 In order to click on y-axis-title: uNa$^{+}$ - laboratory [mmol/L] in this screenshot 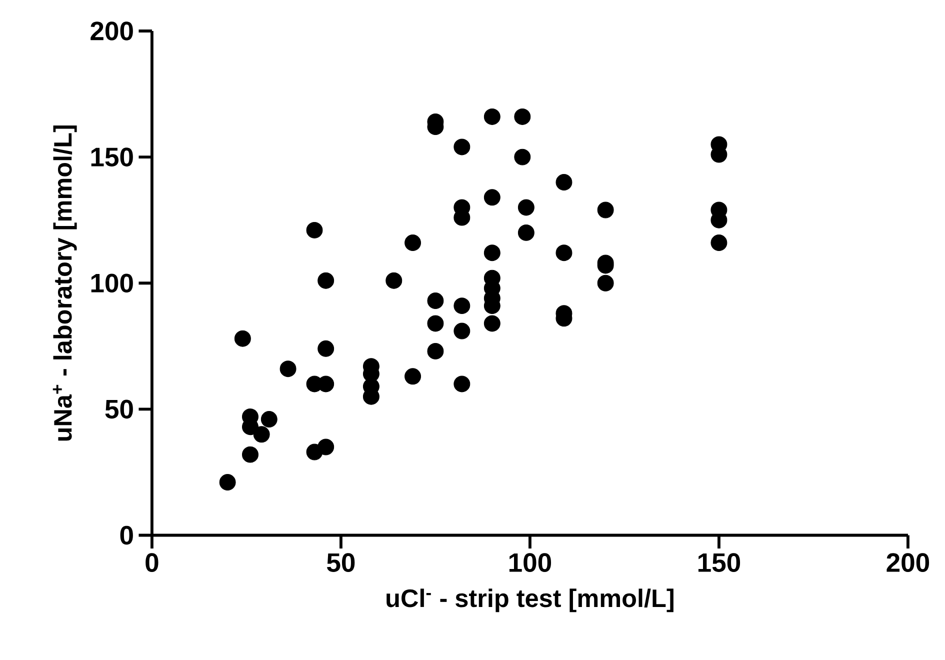, I will do `click(64, 283)`.